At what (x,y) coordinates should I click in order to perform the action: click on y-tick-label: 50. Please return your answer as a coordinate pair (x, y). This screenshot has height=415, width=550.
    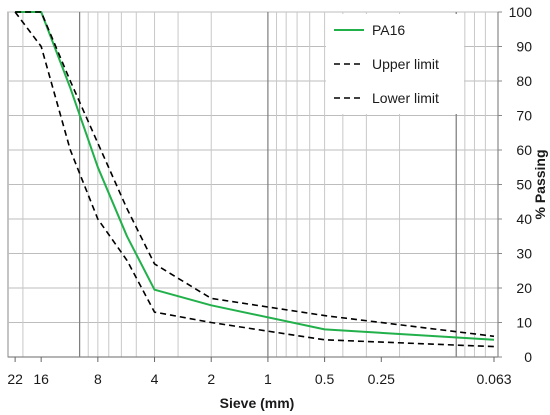
    Looking at the image, I should click on (524, 185).